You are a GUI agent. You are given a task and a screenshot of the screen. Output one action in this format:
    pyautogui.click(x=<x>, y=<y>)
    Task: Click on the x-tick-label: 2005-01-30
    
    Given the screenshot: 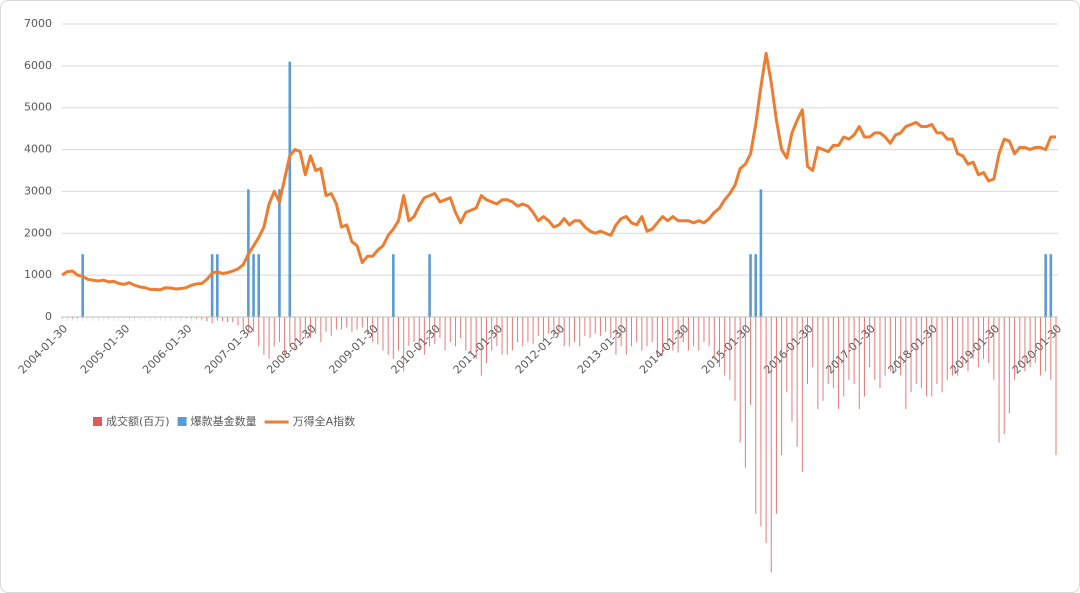 What is the action you would take?
    pyautogui.click(x=105, y=349)
    